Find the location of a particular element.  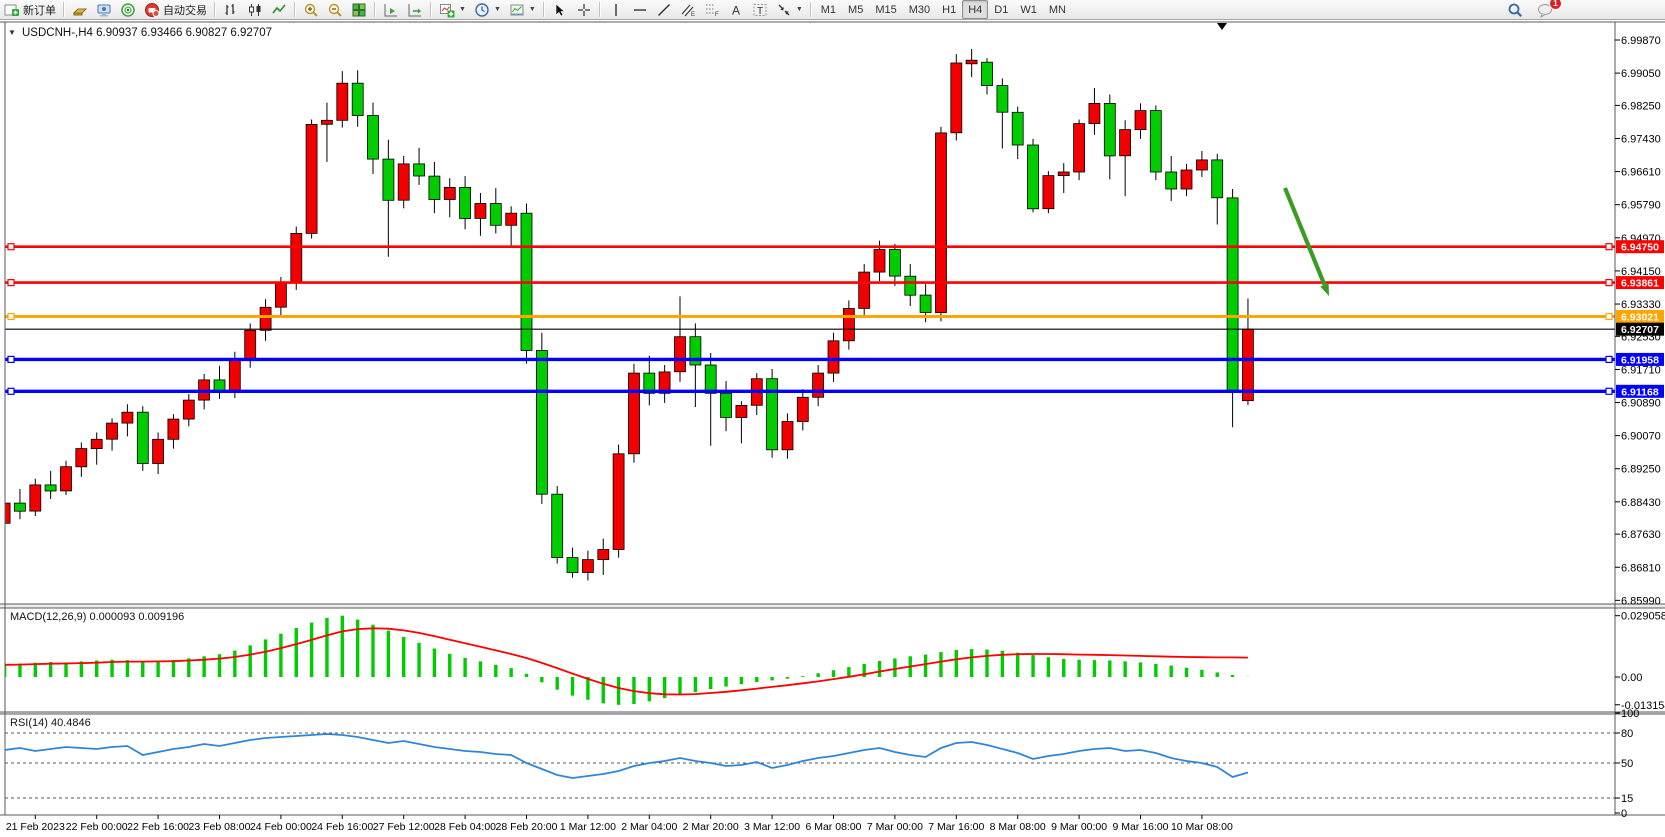

text-label-button: T is located at coordinates (760, 10).